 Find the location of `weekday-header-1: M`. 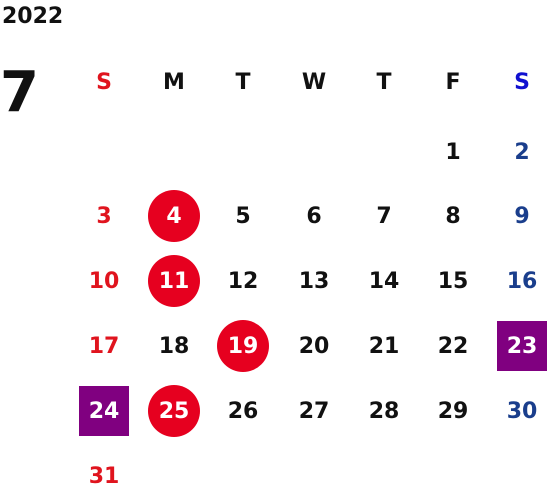

weekday-header-1: M is located at coordinates (174, 82).